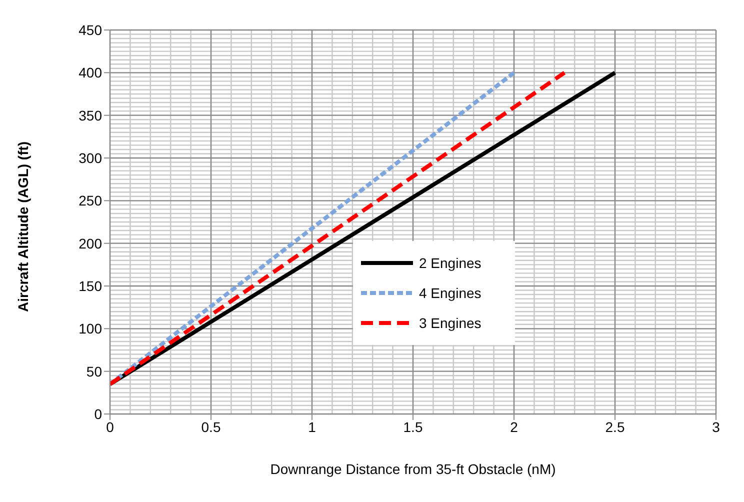 The image size is (744, 502). I want to click on y-tick-label: 150, so click(90, 286).